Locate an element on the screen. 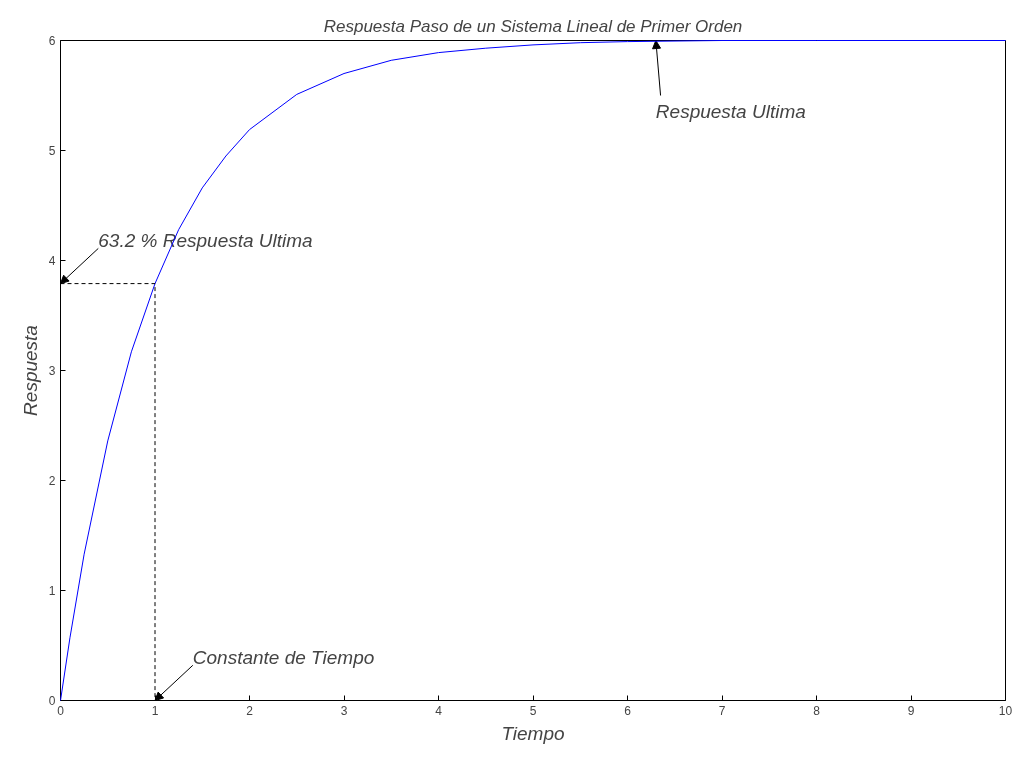 This screenshot has height=760, width=1027. y-tick-label: 0 is located at coordinates (52, 701).